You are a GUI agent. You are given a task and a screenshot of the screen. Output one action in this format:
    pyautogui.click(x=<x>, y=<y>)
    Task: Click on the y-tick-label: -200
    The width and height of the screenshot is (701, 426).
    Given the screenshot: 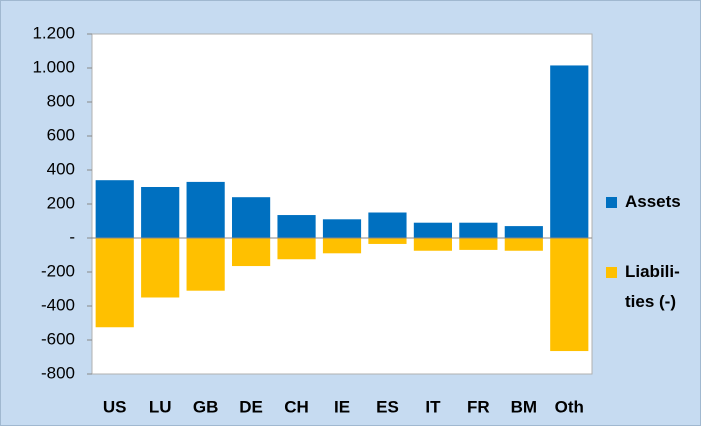 What is the action you would take?
    pyautogui.click(x=58, y=270)
    